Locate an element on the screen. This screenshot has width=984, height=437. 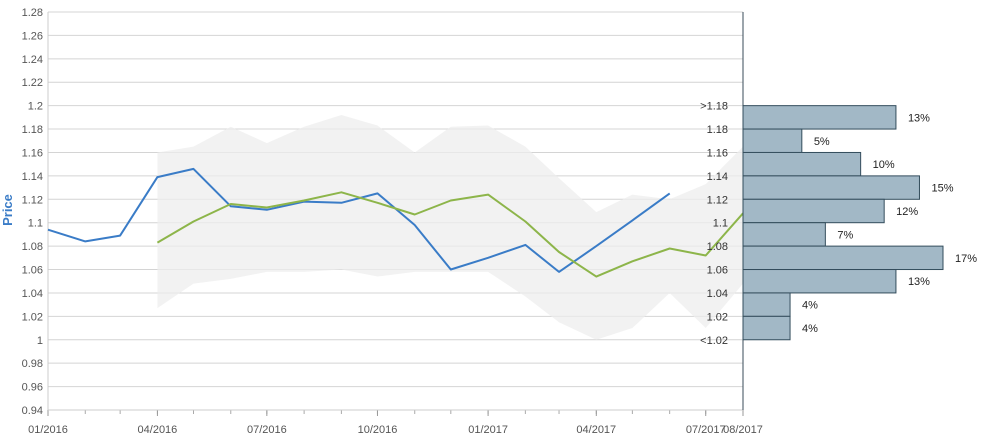
x-tick-label: 07/2016 is located at coordinates (267, 430).